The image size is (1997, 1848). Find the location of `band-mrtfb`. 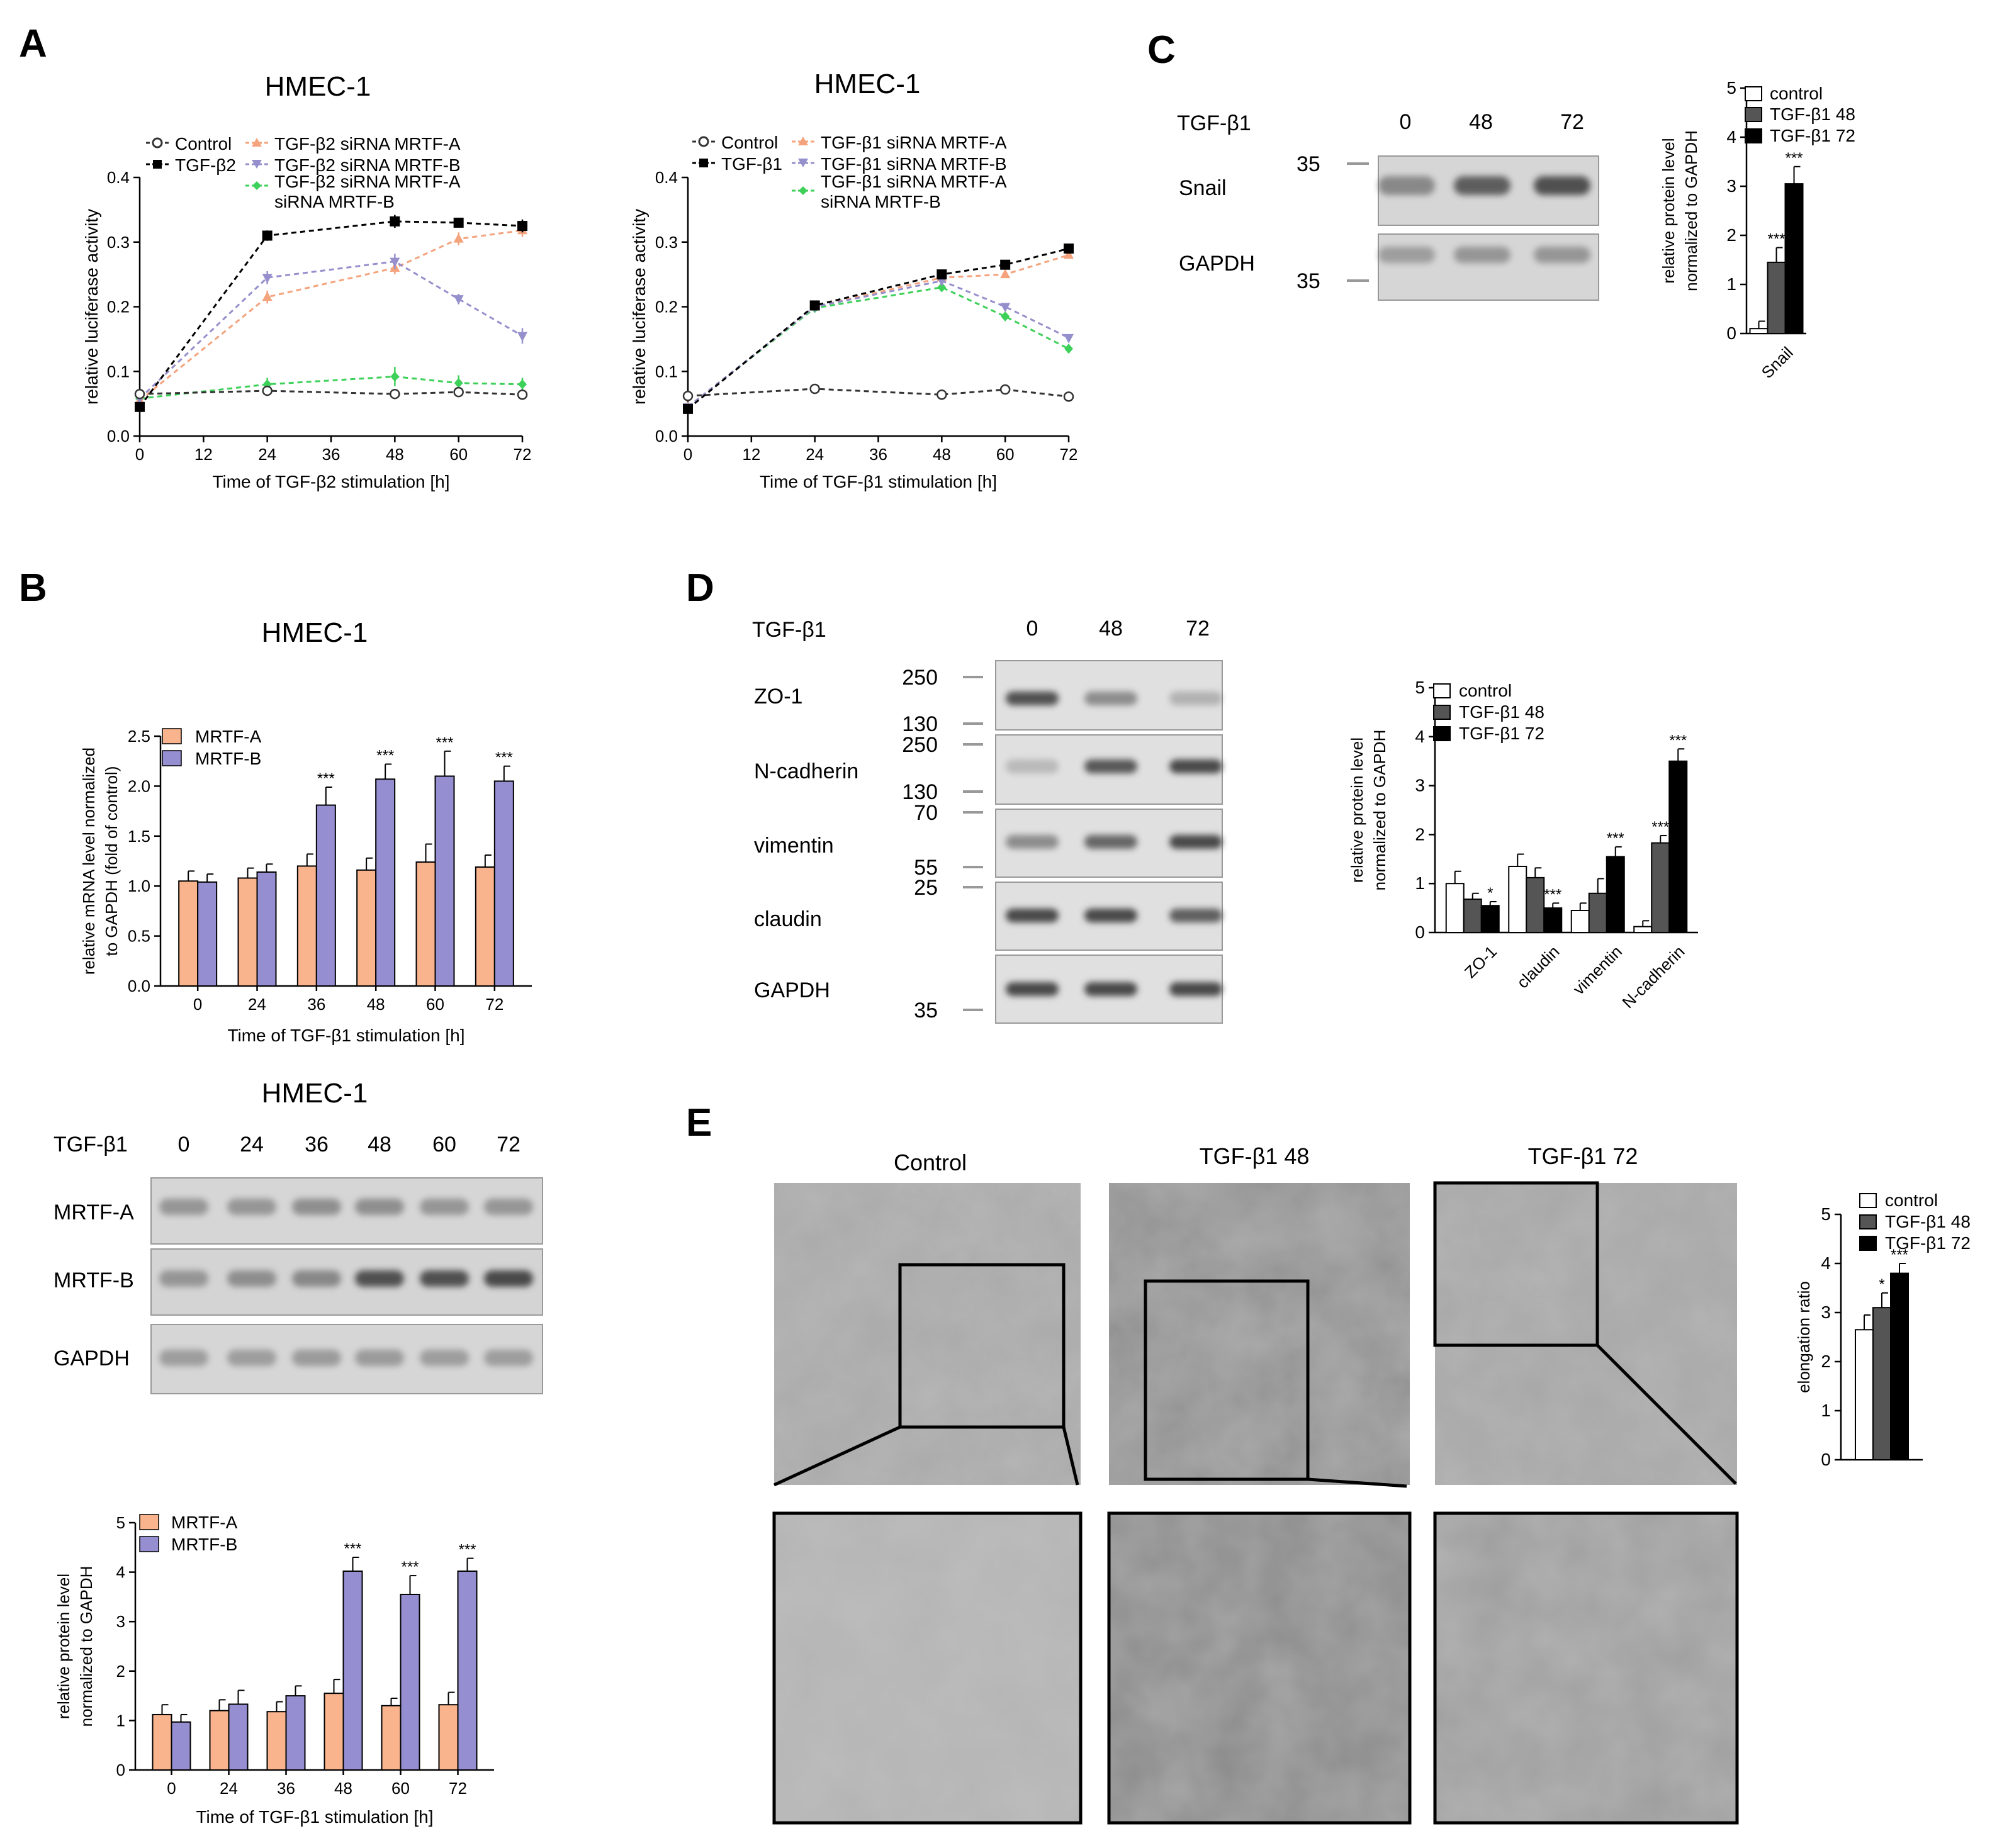

band-mrtfb is located at coordinates (252, 1278).